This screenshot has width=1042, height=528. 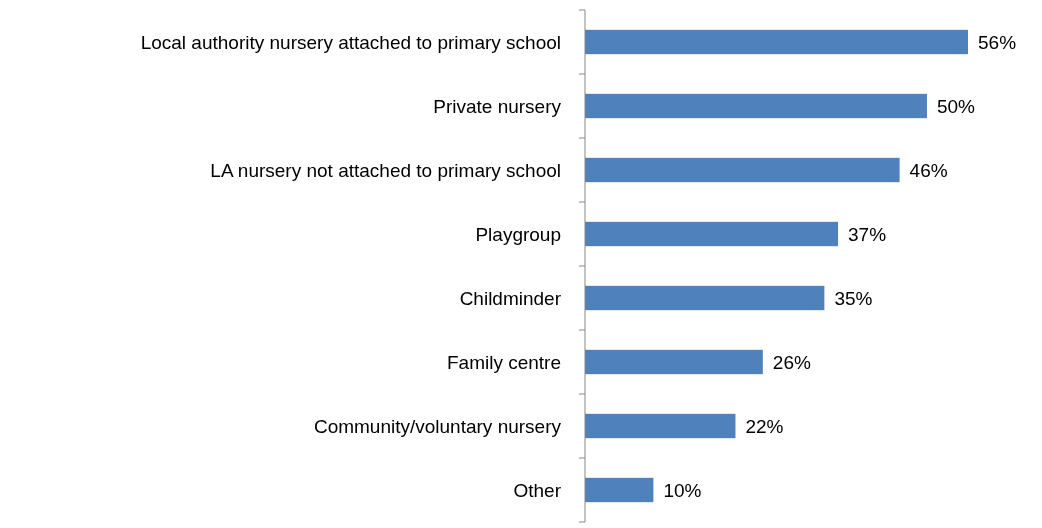 What do you see at coordinates (764, 426) in the screenshot?
I see `data-label: 22%` at bounding box center [764, 426].